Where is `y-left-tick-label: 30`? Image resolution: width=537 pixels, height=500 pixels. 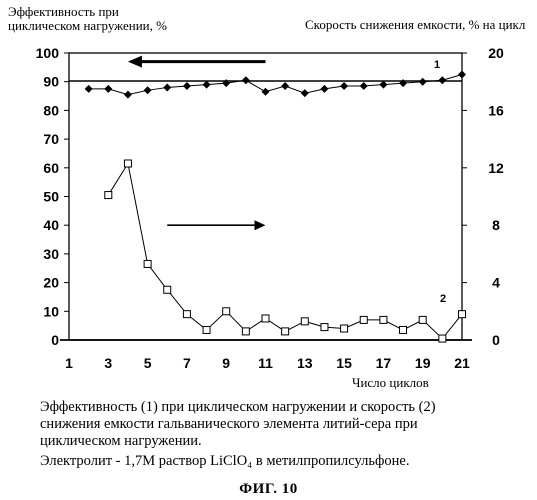
y-left-tick-label: 30 is located at coordinates (51, 254).